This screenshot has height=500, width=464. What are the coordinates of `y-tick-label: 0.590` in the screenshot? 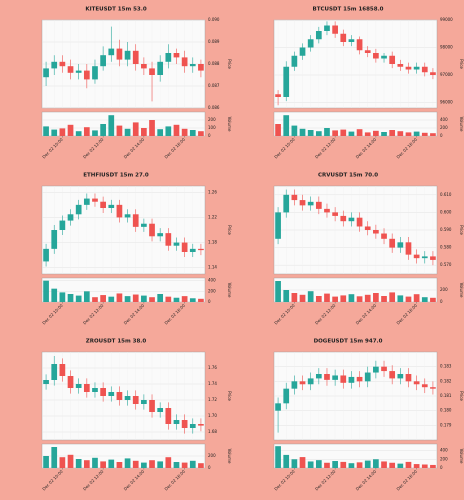 It's located at (446, 229).